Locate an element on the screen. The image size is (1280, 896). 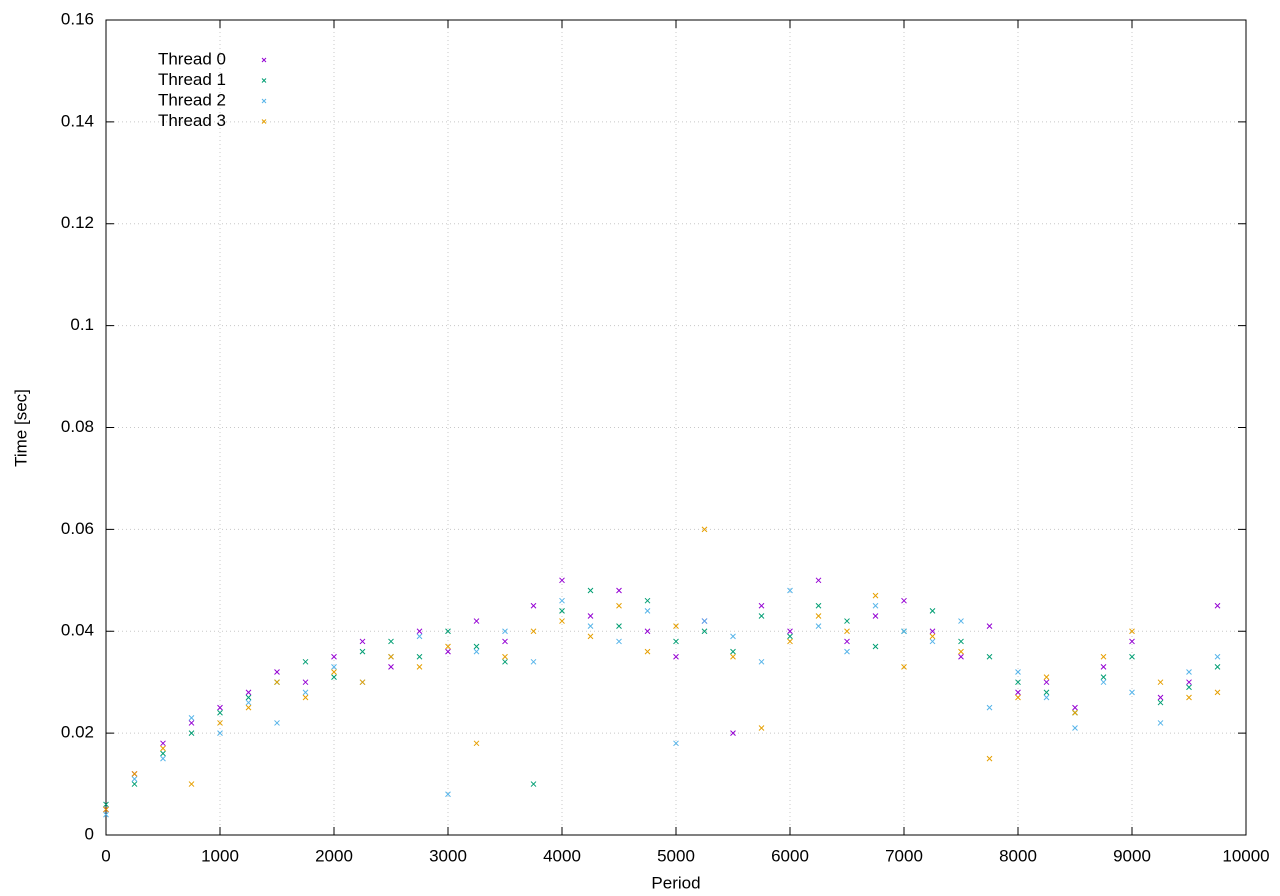
y-axis-label: Time [sec] is located at coordinates (20, 428).